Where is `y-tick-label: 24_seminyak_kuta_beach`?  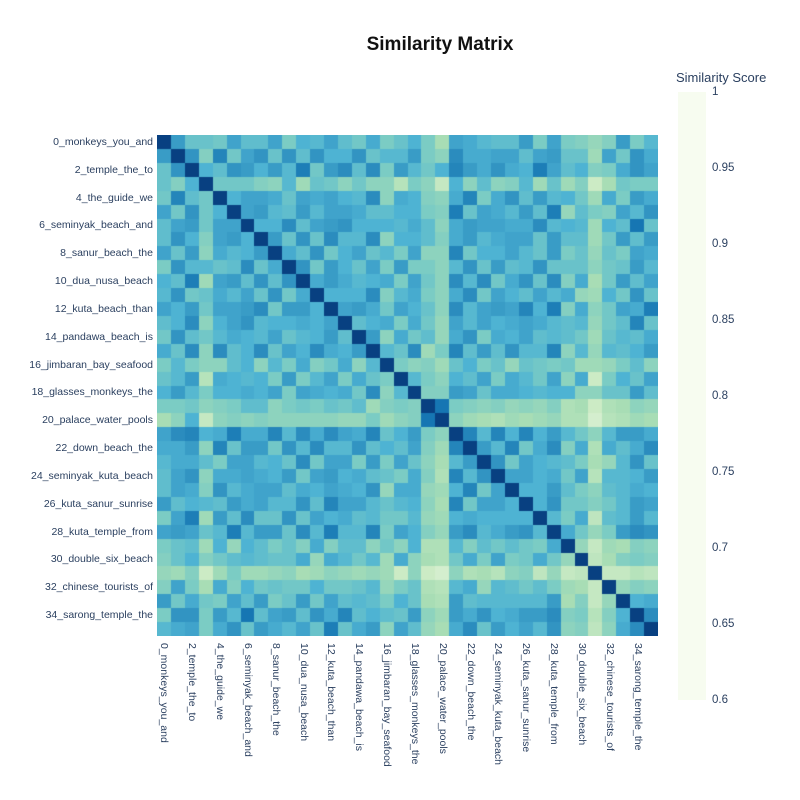
y-tick-label: 24_seminyak_kuta_beach is located at coordinates (91, 475).